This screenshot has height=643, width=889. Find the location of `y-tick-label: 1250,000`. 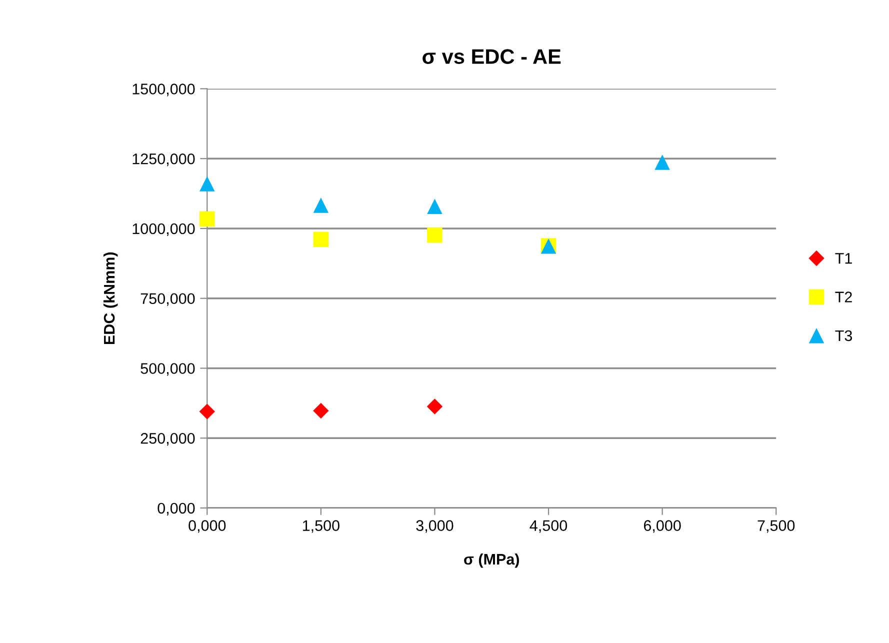

y-tick-label: 1250,000 is located at coordinates (163, 159).